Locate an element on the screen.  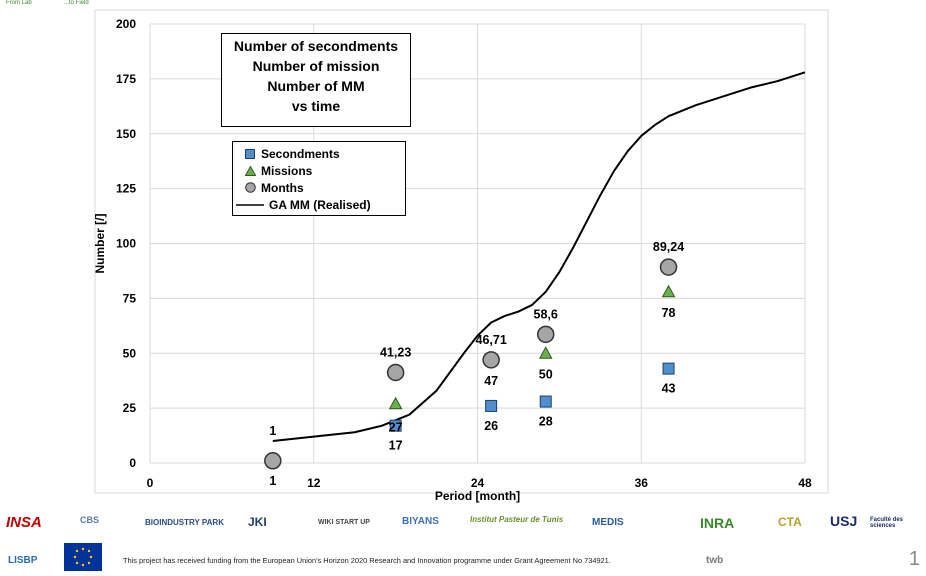
logo-insa: INSA is located at coordinates (24, 522).